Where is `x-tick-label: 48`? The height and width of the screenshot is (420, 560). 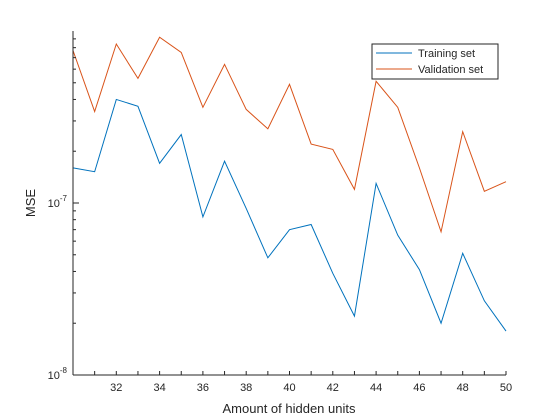
x-tick-label: 48 is located at coordinates (463, 388).